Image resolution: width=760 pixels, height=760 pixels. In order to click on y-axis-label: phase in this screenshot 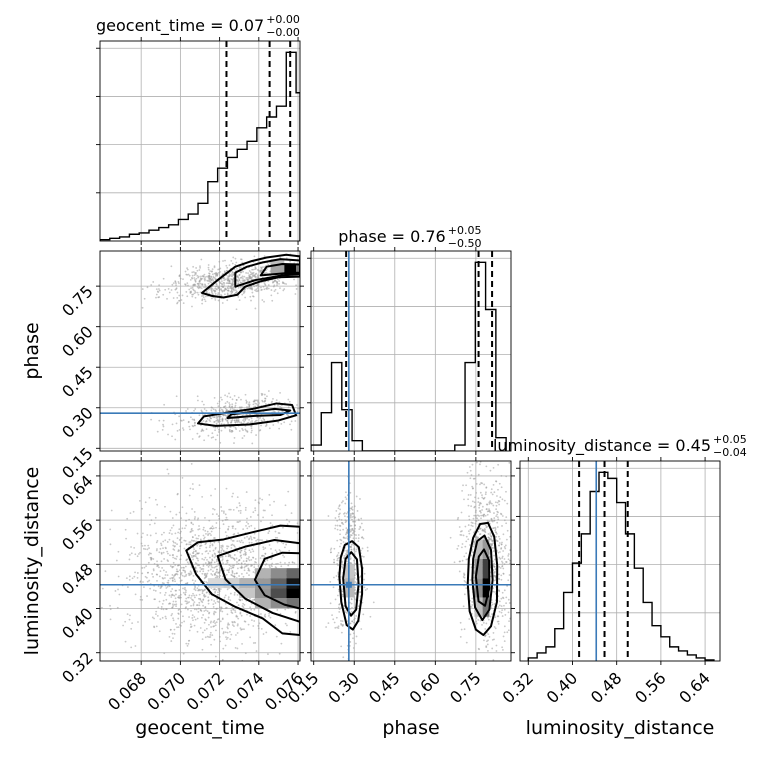, I will do `click(32, 350)`.